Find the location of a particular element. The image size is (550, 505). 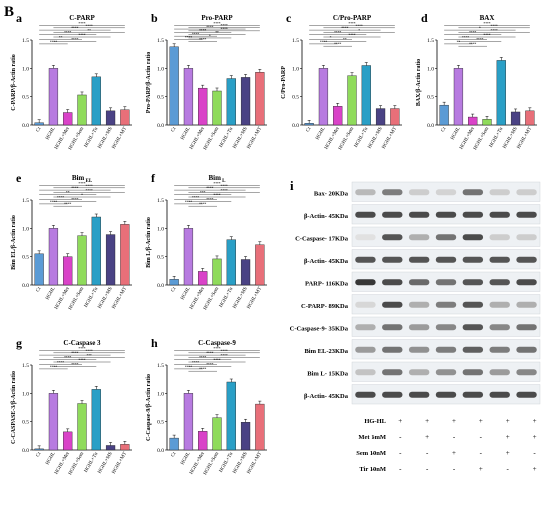

chart-title-subscript: L is located at coordinates (223, 181).